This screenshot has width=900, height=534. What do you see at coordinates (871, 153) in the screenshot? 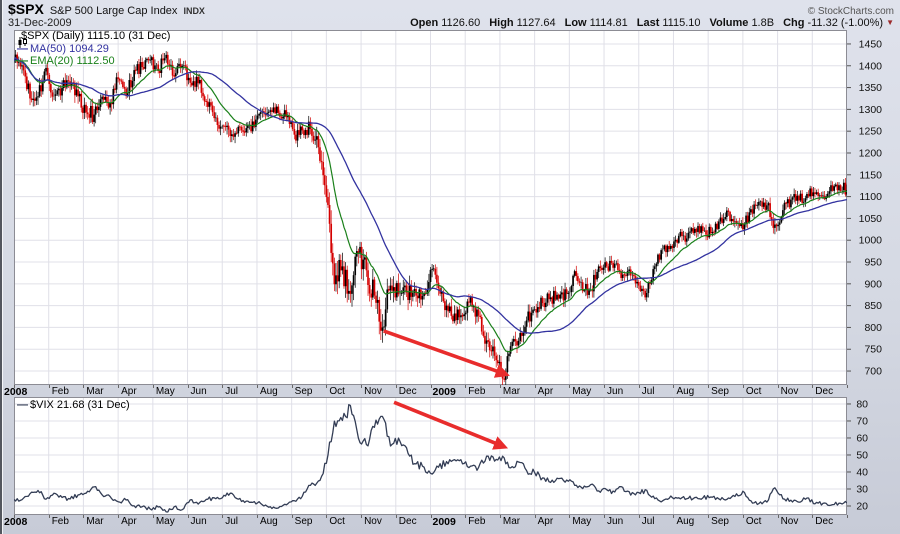
I see `y-axis-label: 1200` at bounding box center [871, 153].